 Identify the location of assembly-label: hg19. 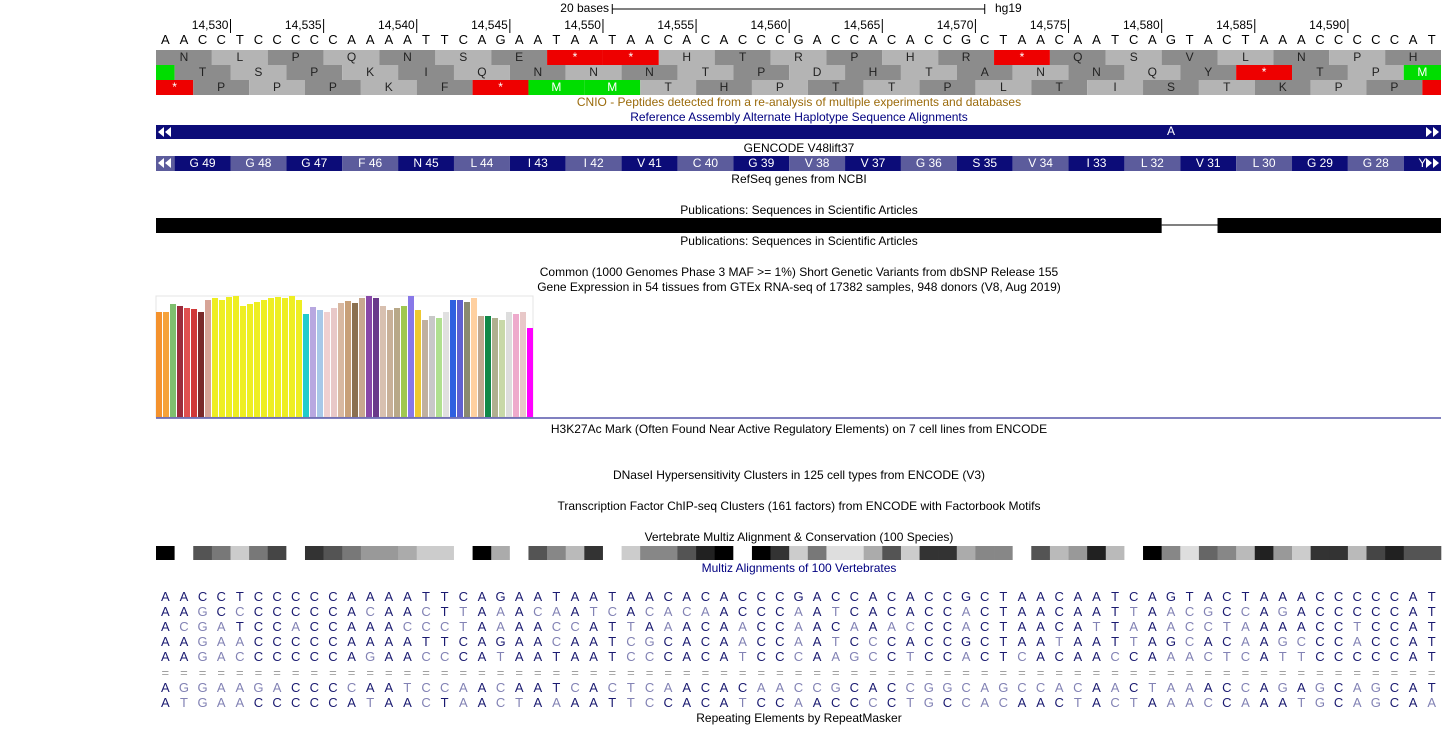
(1008, 8).